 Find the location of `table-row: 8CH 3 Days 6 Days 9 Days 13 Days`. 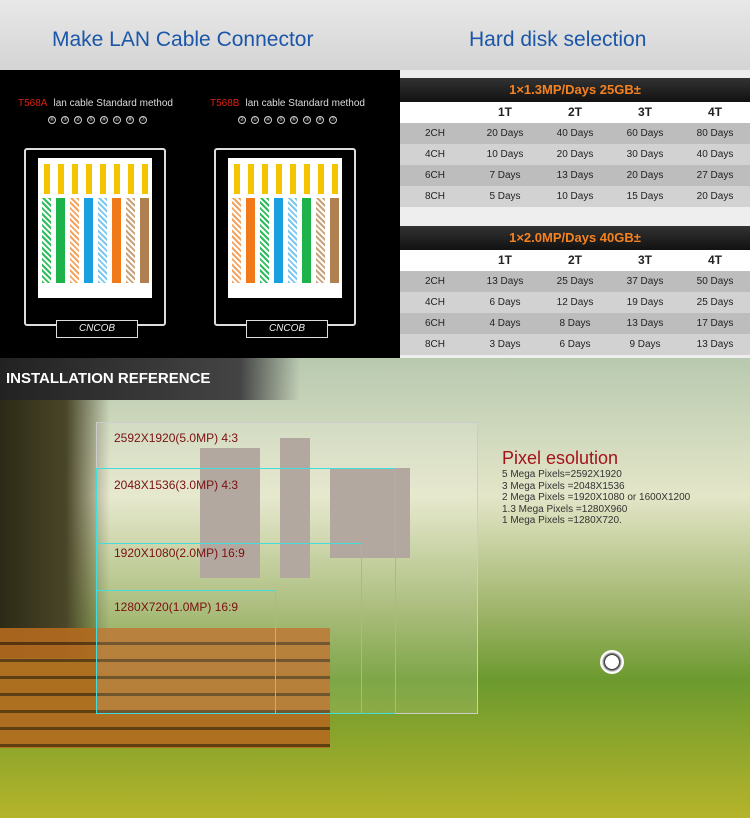

table-row: 8CH 3 Days 6 Days 9 Days 13 Days is located at coordinates (575, 344).